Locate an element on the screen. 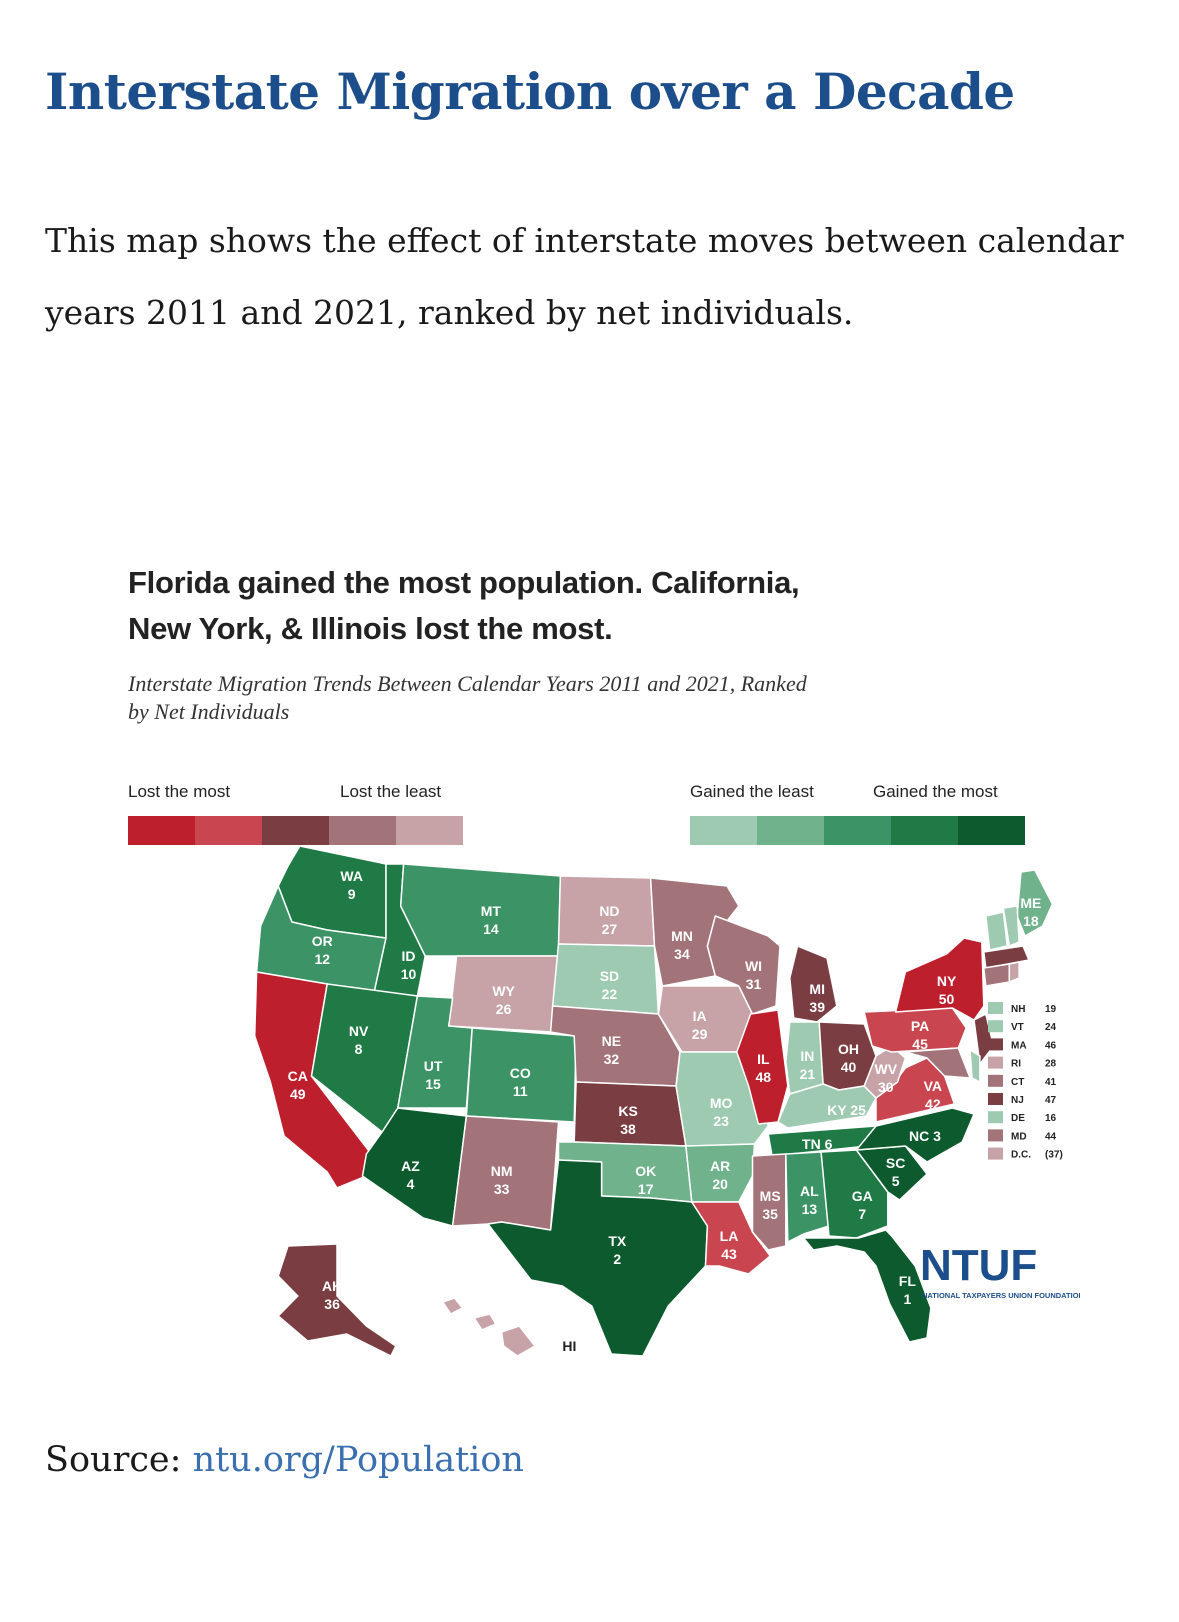 Image resolution: width=1179 pixels, height=1622 pixels. state-rank-mi: 39 is located at coordinates (817, 1007).